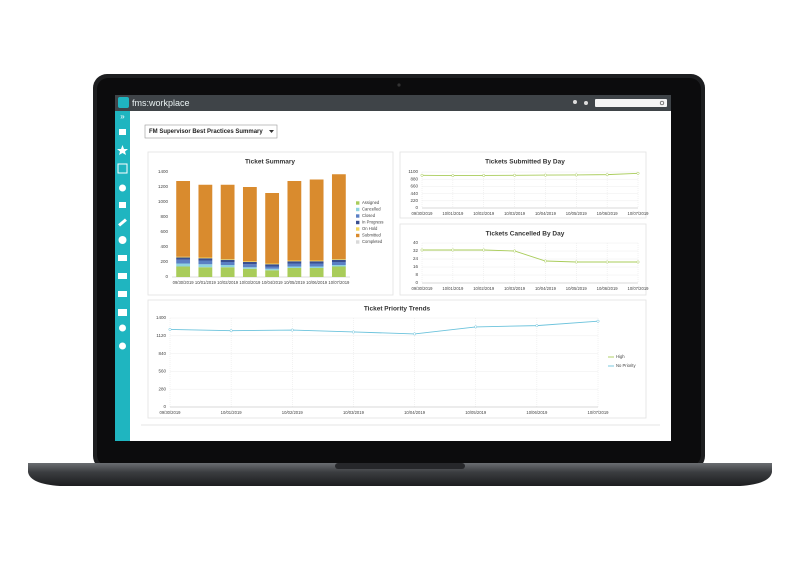 The width and height of the screenshot is (800, 579). What do you see at coordinates (162, 388) in the screenshot?
I see `y-tick-label: 280` at bounding box center [162, 388].